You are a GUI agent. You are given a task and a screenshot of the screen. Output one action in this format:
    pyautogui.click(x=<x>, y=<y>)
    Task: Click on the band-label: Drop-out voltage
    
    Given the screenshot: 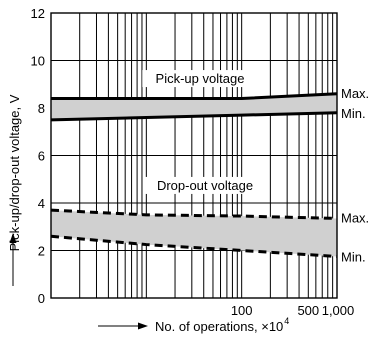 What is the action you would take?
    pyautogui.click(x=205, y=185)
    